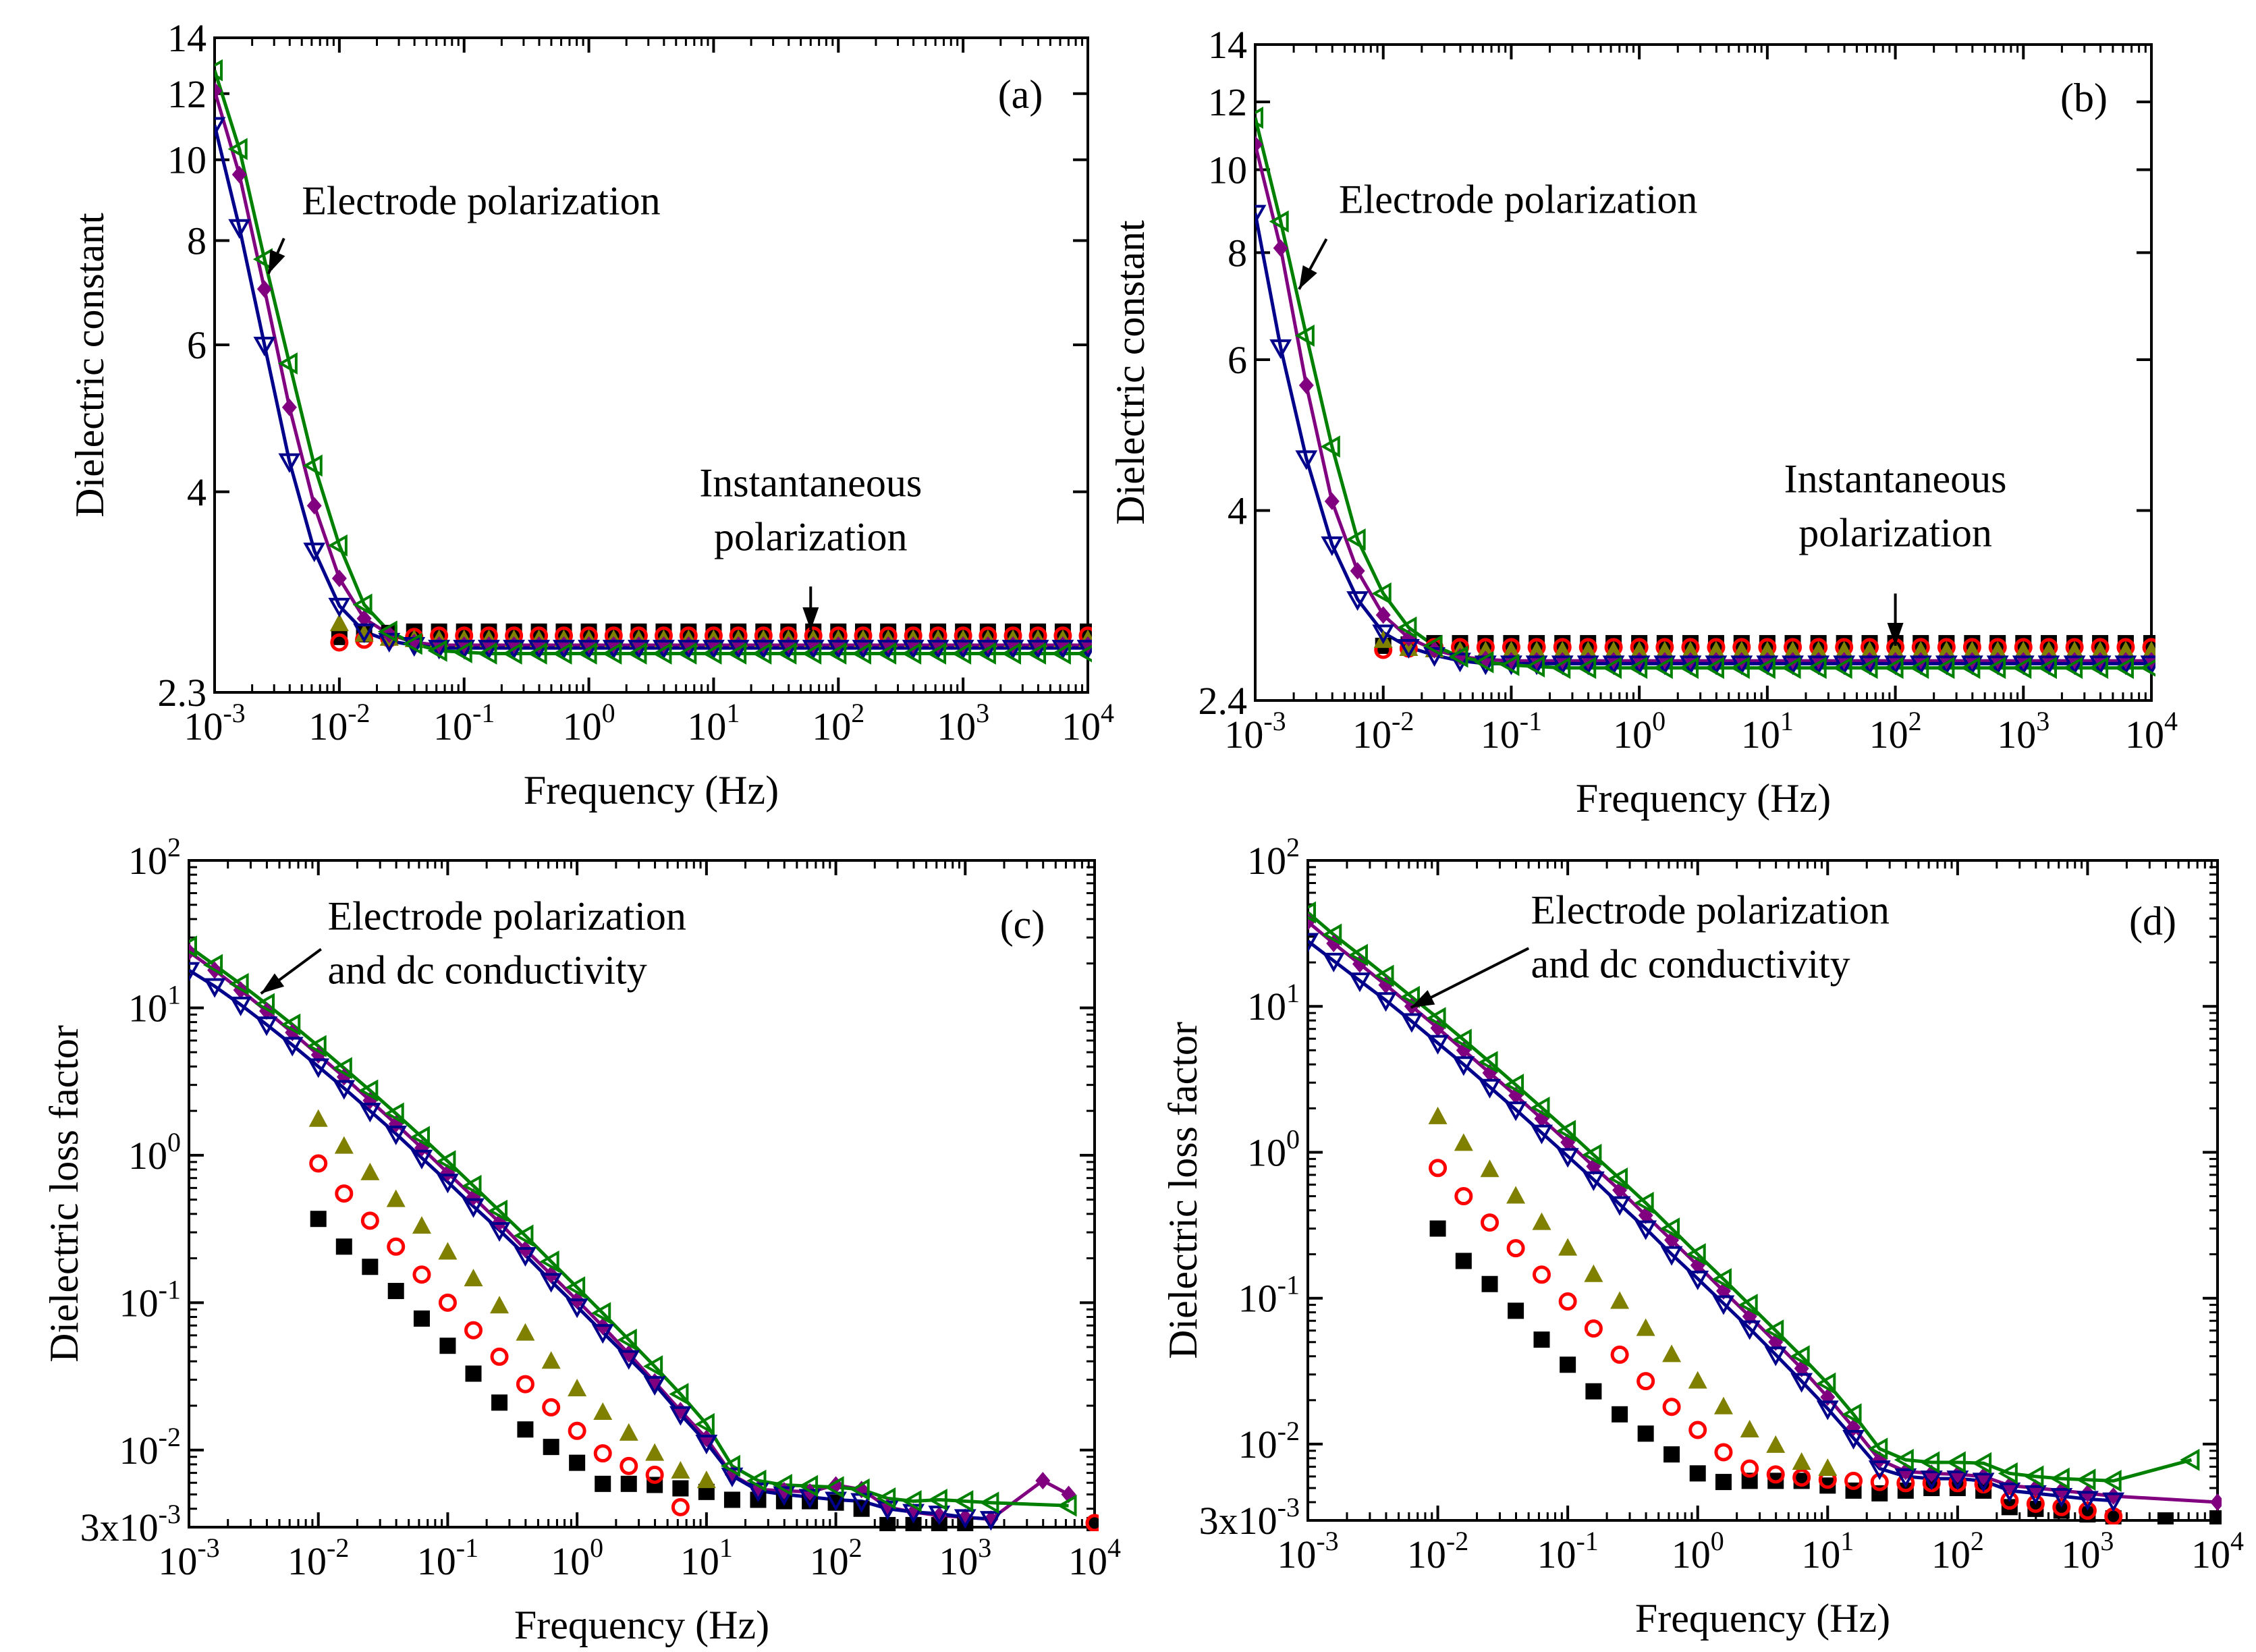 The image size is (2256, 1652). I want to click on y-tick-label: 10⁻¹, so click(150, 1299).